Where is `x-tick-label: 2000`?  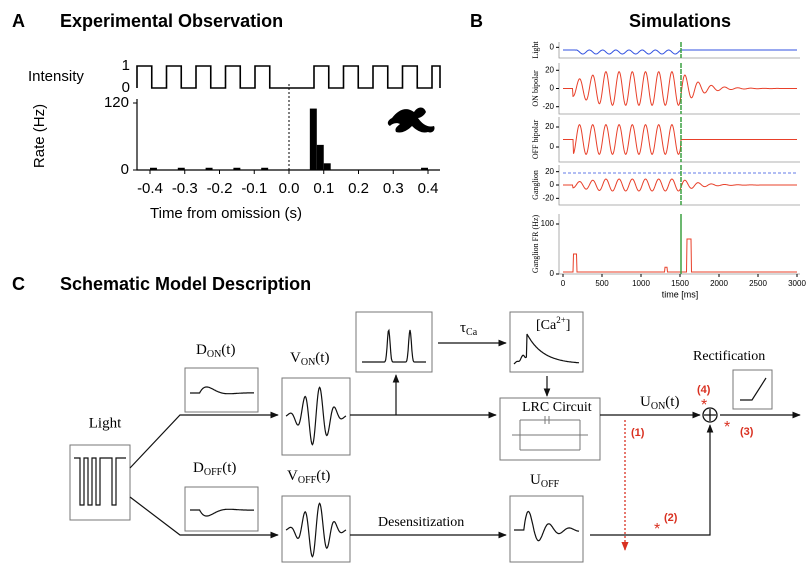
x-tick-label: 2000 is located at coordinates (719, 283).